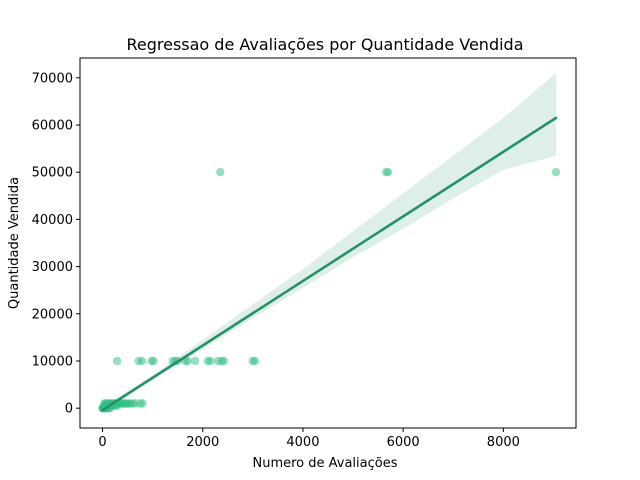  Describe the element at coordinates (52, 361) in the screenshot. I see `y-tick-label: 10000` at that location.